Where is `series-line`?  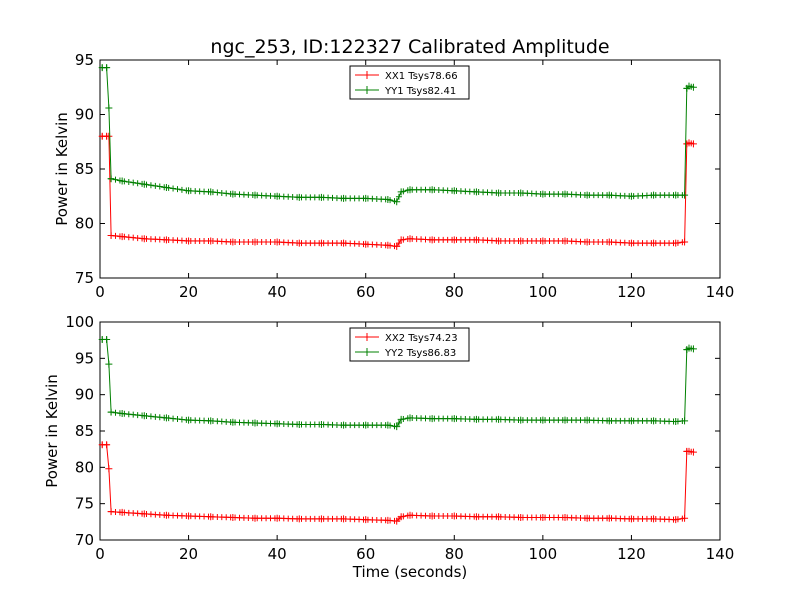
series-line is located at coordinates (398, 483).